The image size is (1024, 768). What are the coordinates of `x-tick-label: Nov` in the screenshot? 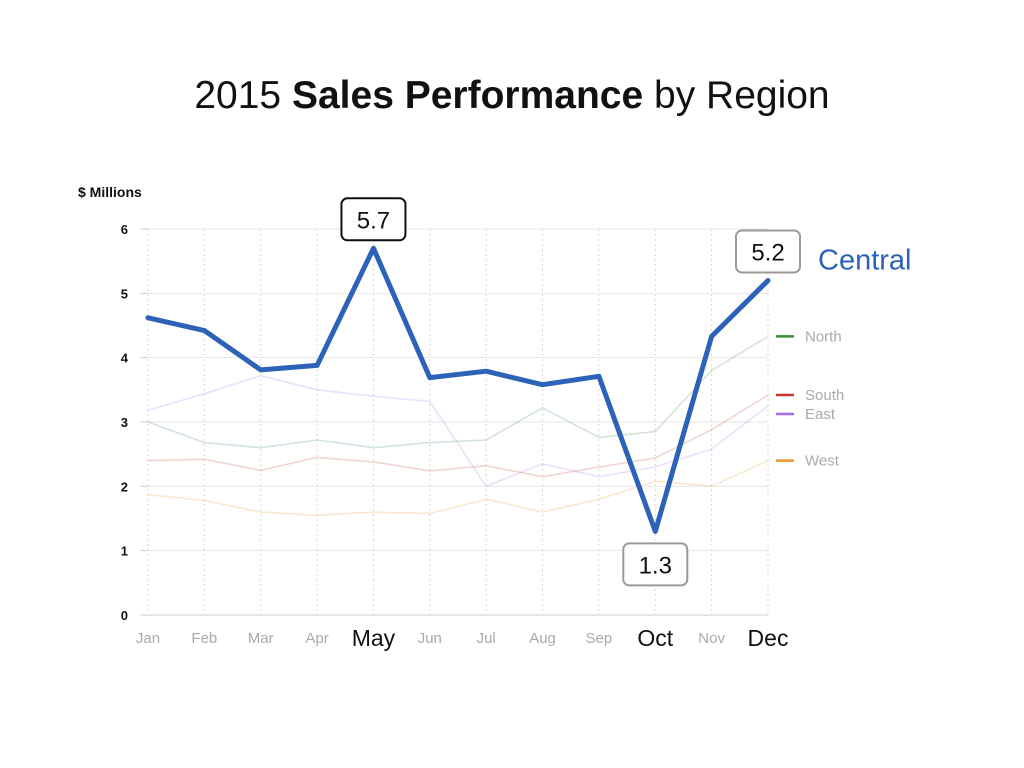 It's located at (711, 638).